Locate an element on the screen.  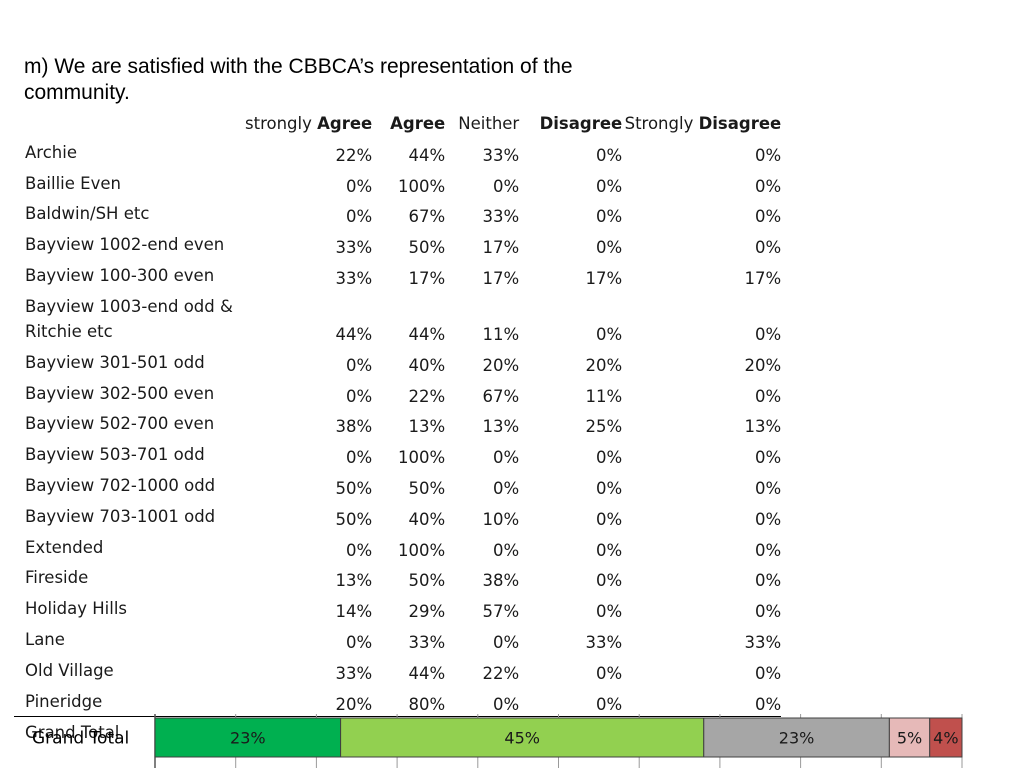
cell-value: 10% is located at coordinates (501, 519).